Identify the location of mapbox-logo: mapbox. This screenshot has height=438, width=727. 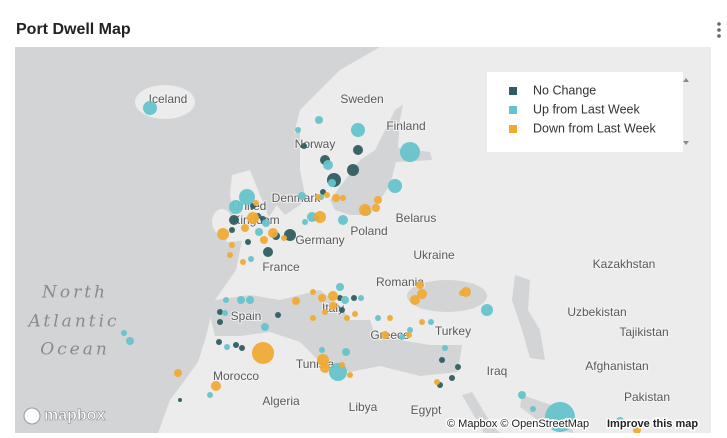
(64, 416).